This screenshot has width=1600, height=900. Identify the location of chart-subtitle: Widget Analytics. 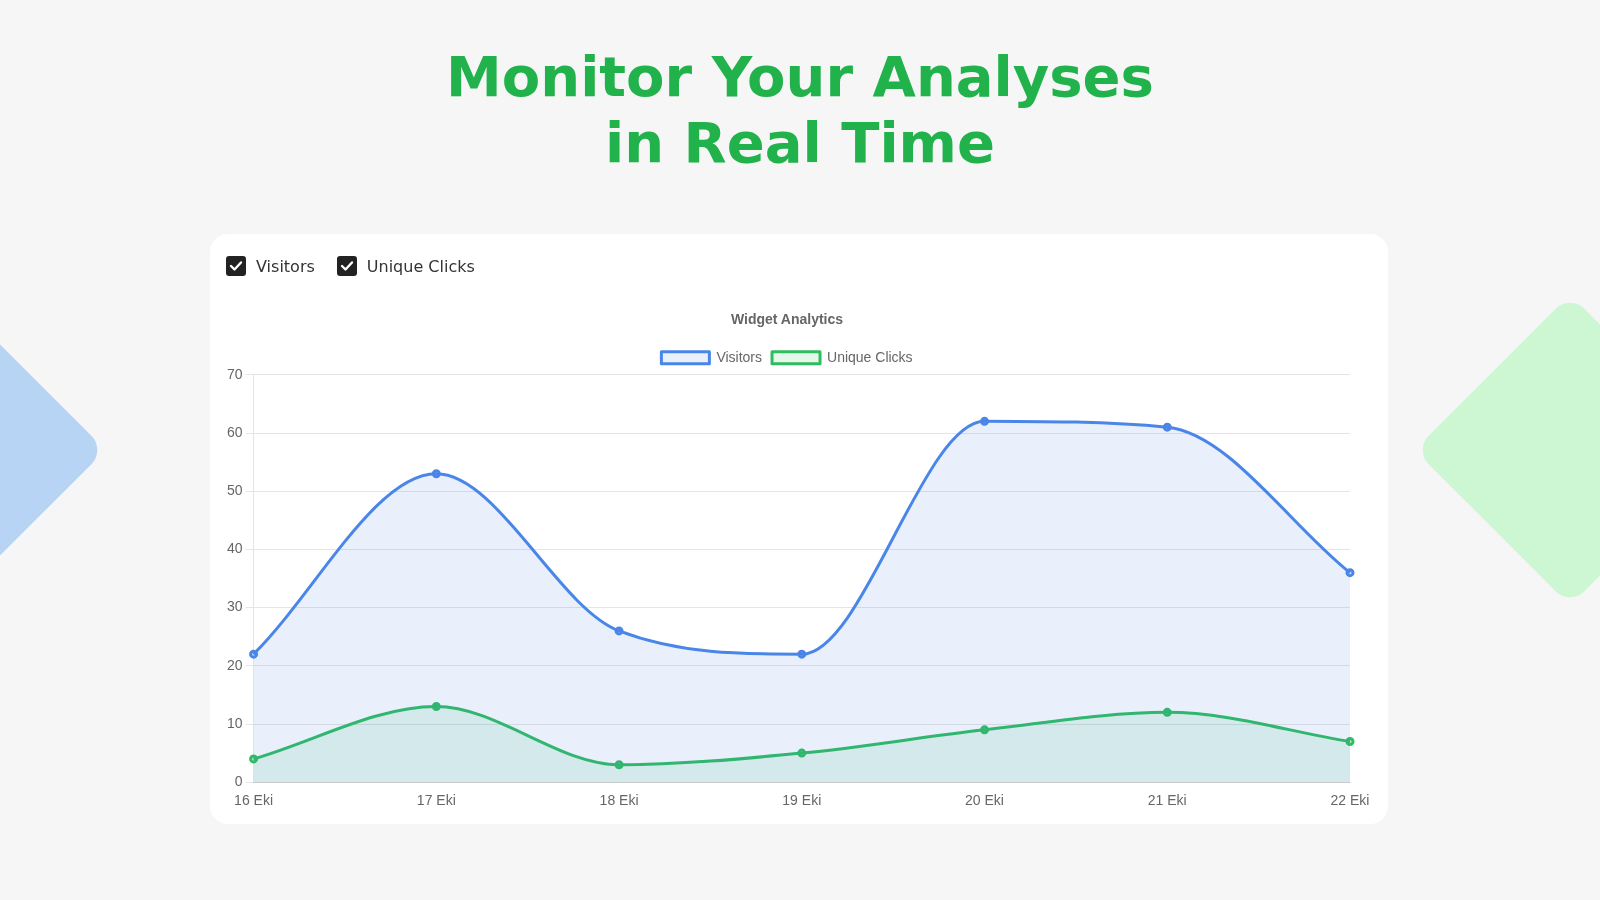
(787, 319).